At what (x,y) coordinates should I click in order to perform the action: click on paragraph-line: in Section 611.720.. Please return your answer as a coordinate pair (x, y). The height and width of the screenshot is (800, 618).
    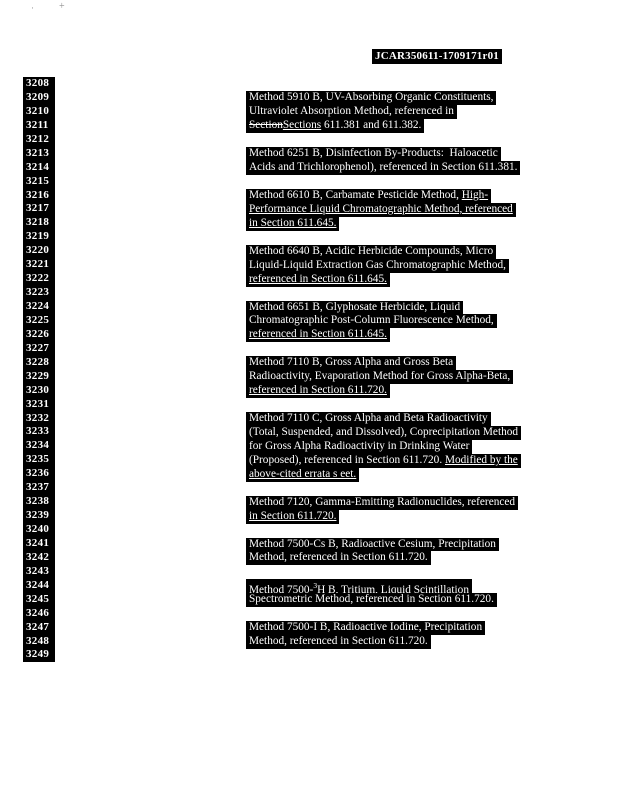
    Looking at the image, I should click on (382, 516).